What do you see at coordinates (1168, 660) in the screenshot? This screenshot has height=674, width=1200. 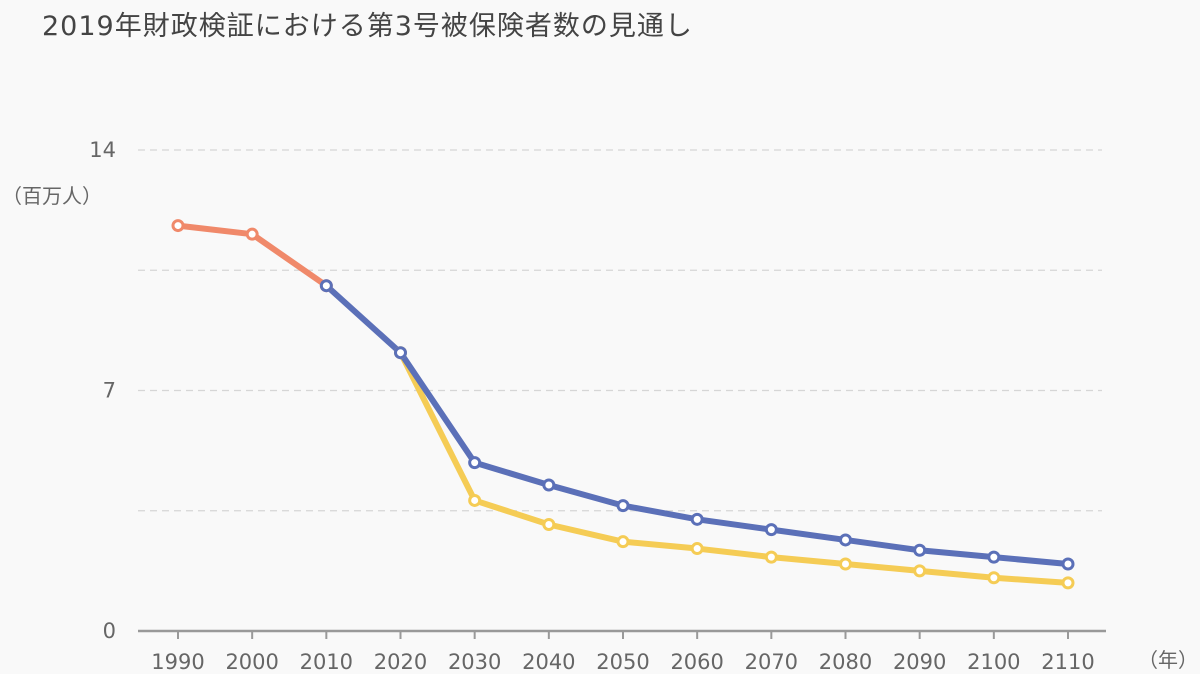 I see `x-axis-unit-label: （年）` at bounding box center [1168, 660].